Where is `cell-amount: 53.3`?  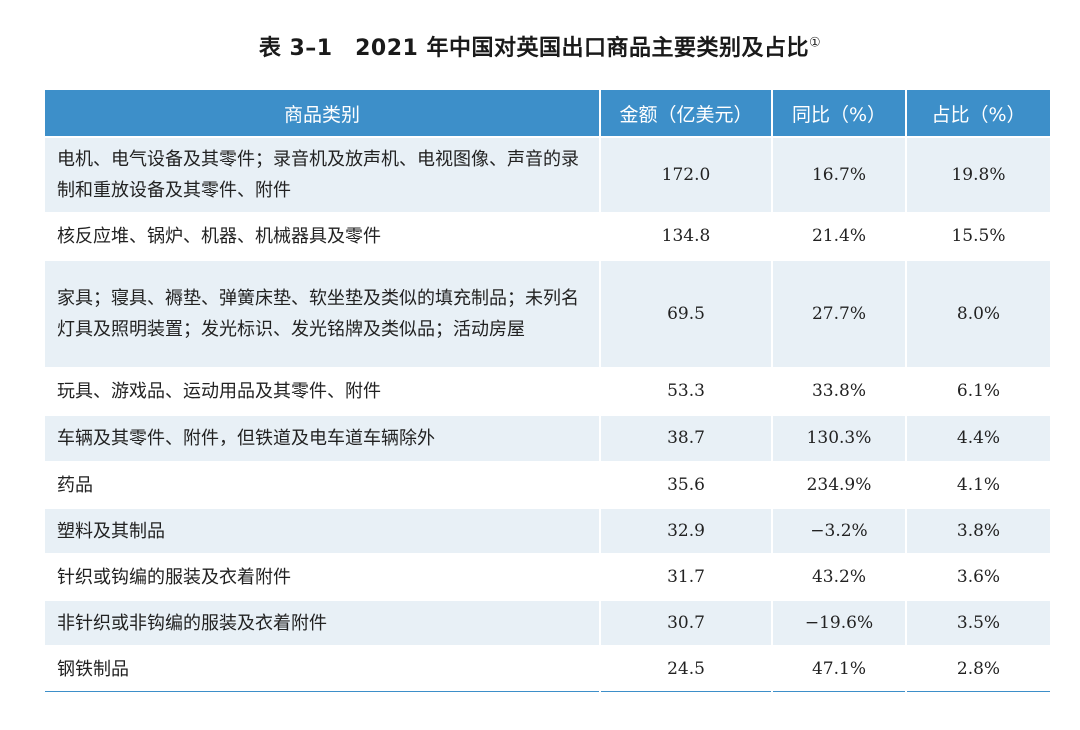
cell-amount: 53.3 is located at coordinates (685, 391).